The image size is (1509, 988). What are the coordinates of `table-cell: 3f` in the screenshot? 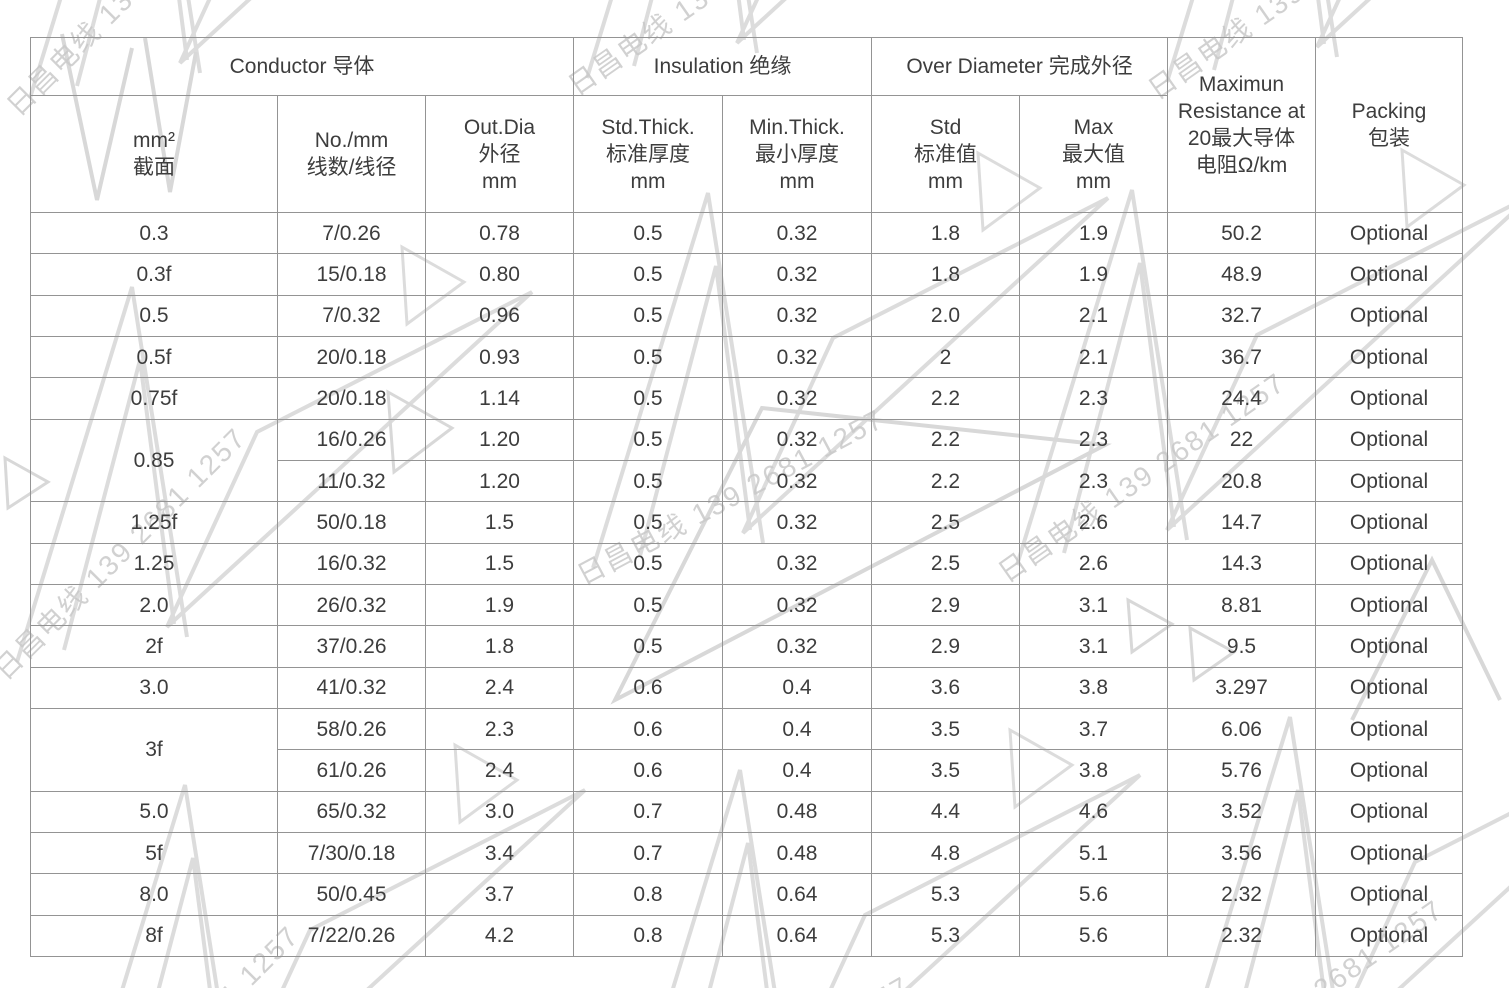 It's located at (154, 749).